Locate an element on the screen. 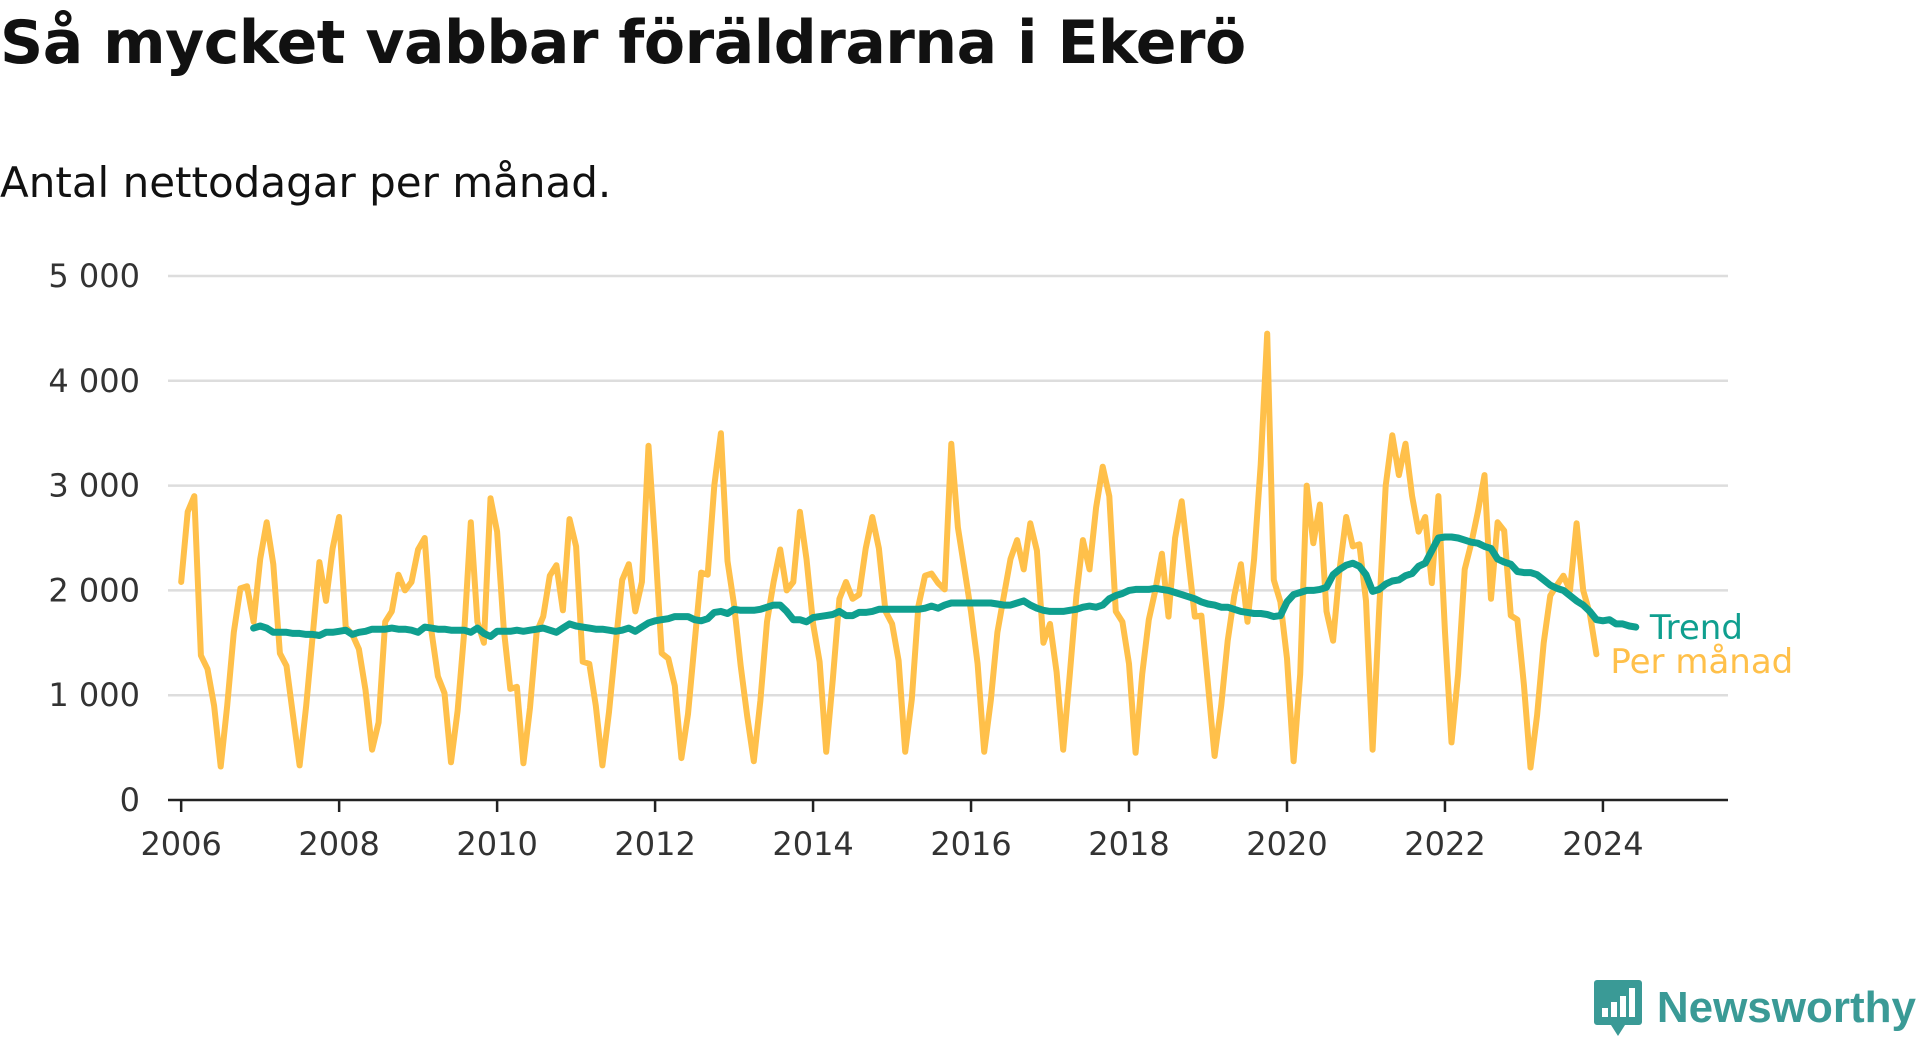  y-tick-label: 5 000 is located at coordinates (94, 276).